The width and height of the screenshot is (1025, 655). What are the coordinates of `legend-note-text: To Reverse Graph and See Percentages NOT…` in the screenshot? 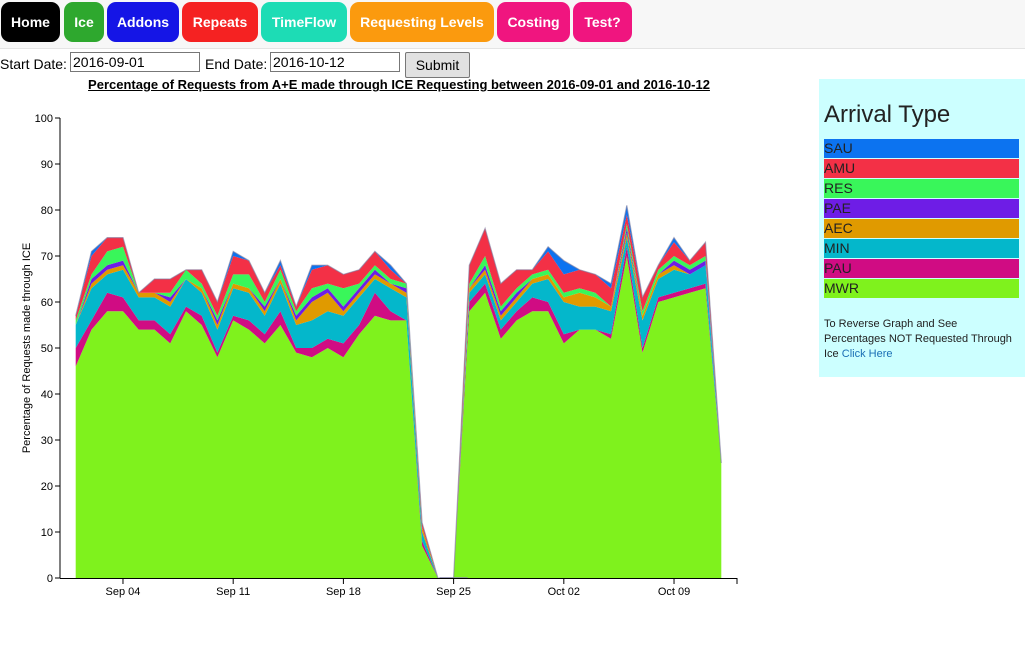 It's located at (918, 339).